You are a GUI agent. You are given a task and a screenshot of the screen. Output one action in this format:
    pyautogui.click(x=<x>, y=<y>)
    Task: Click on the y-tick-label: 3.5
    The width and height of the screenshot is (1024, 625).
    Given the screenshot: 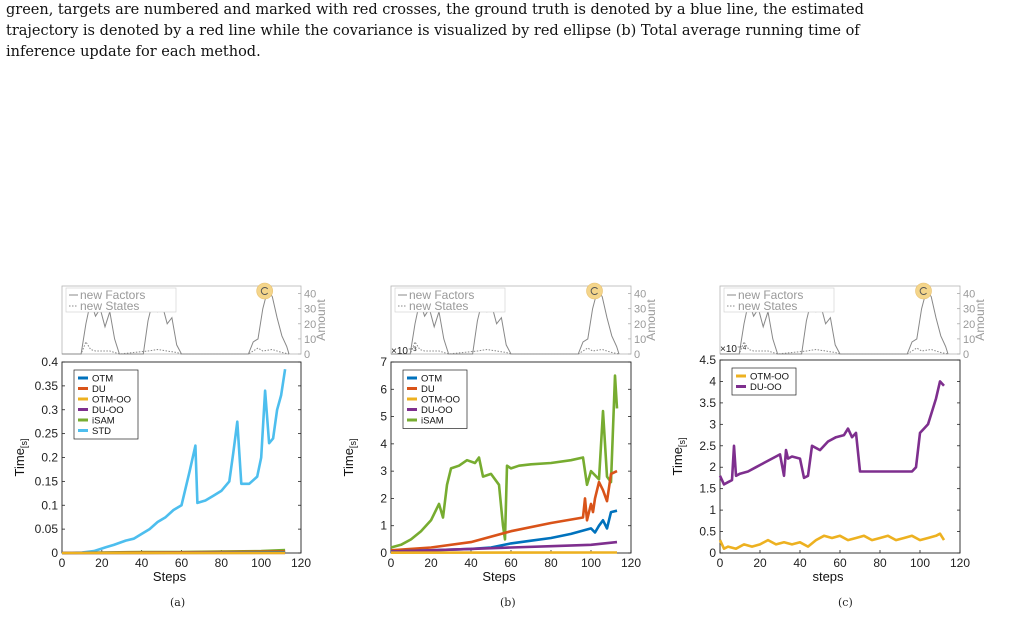 What is the action you would take?
    pyautogui.click(x=707, y=403)
    